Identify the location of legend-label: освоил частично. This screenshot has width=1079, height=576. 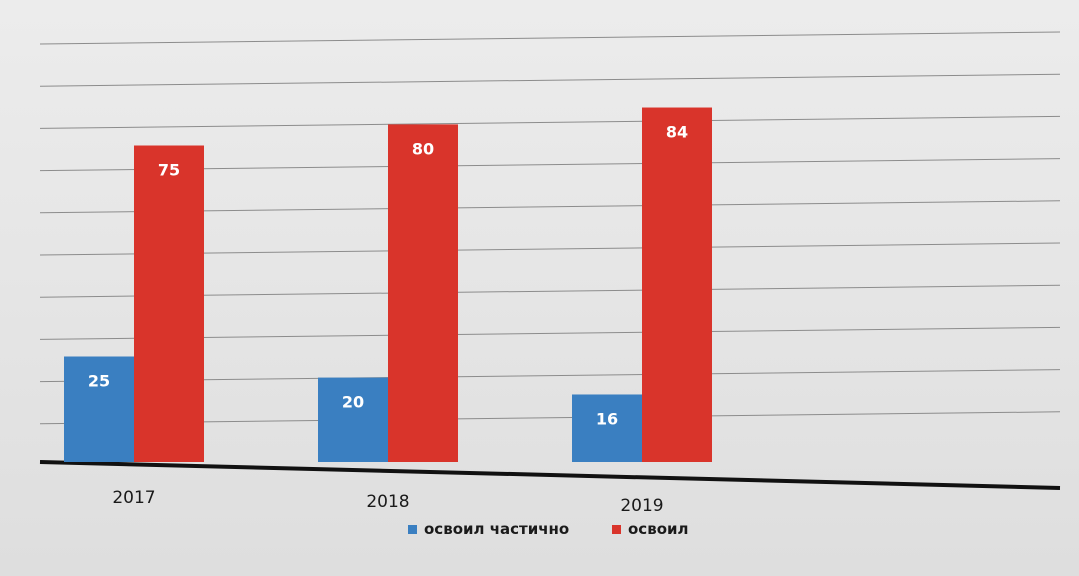
(496, 529).